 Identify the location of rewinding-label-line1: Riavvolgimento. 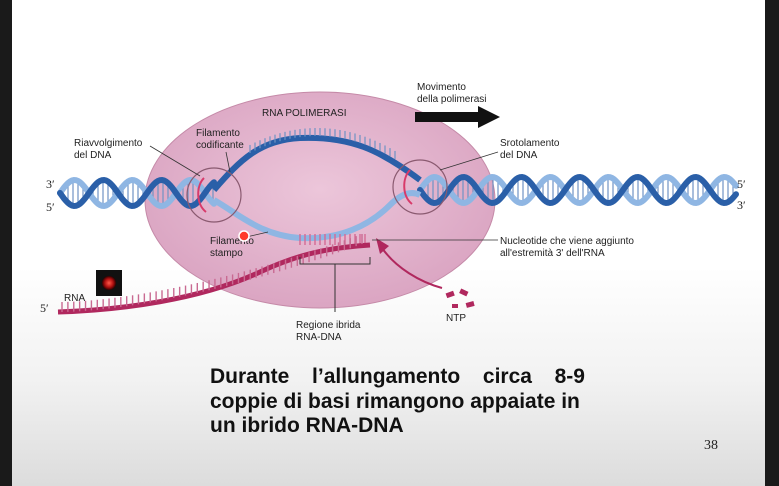
(108, 143).